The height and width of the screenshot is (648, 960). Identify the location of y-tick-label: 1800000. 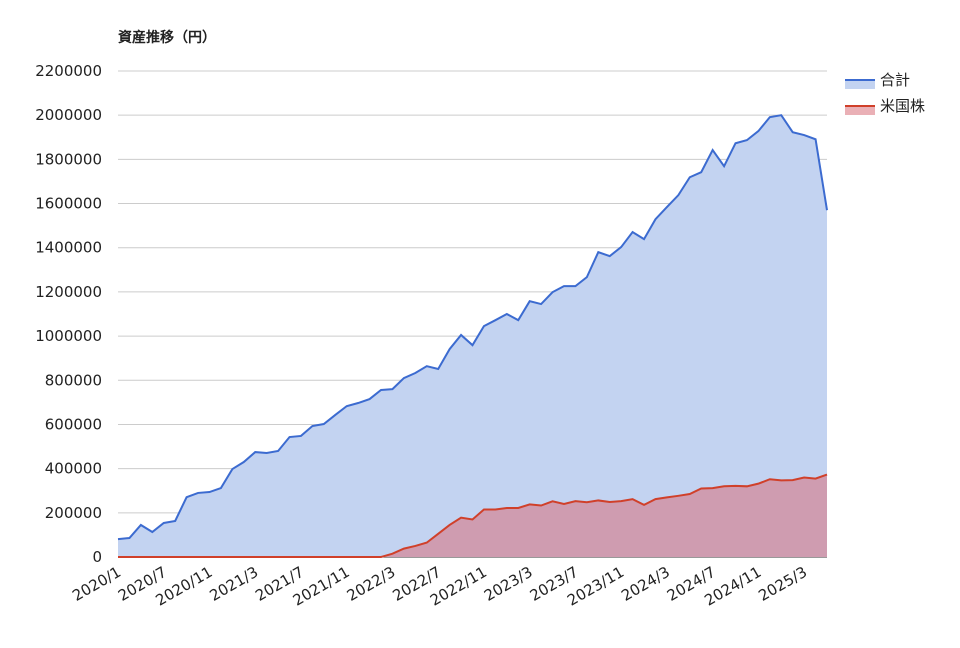
(68, 159).